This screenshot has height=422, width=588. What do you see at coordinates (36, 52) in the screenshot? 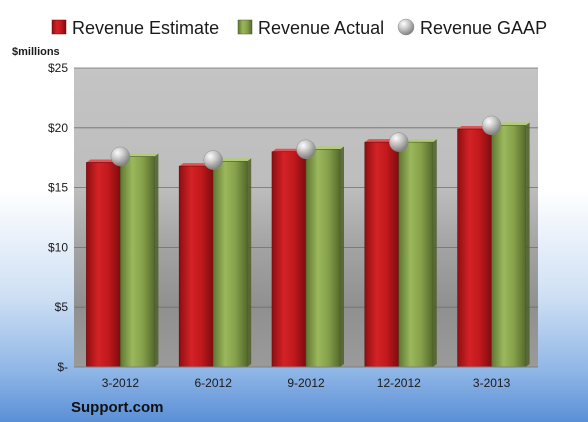
I see `y-axis-unit-label: $millions` at bounding box center [36, 52].